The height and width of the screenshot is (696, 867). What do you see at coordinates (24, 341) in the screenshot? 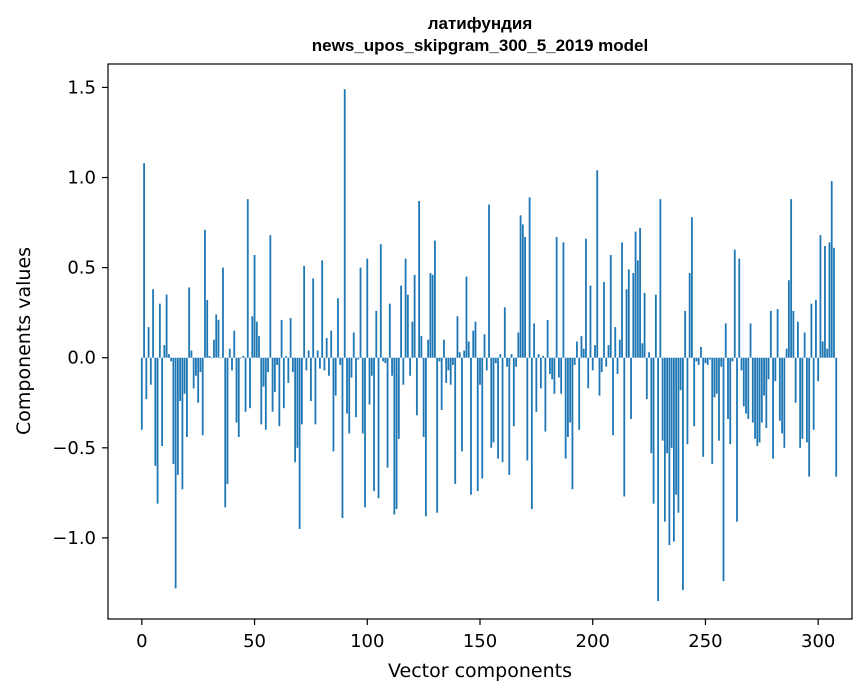
I see `y-axis-label: Components values` at bounding box center [24, 341].